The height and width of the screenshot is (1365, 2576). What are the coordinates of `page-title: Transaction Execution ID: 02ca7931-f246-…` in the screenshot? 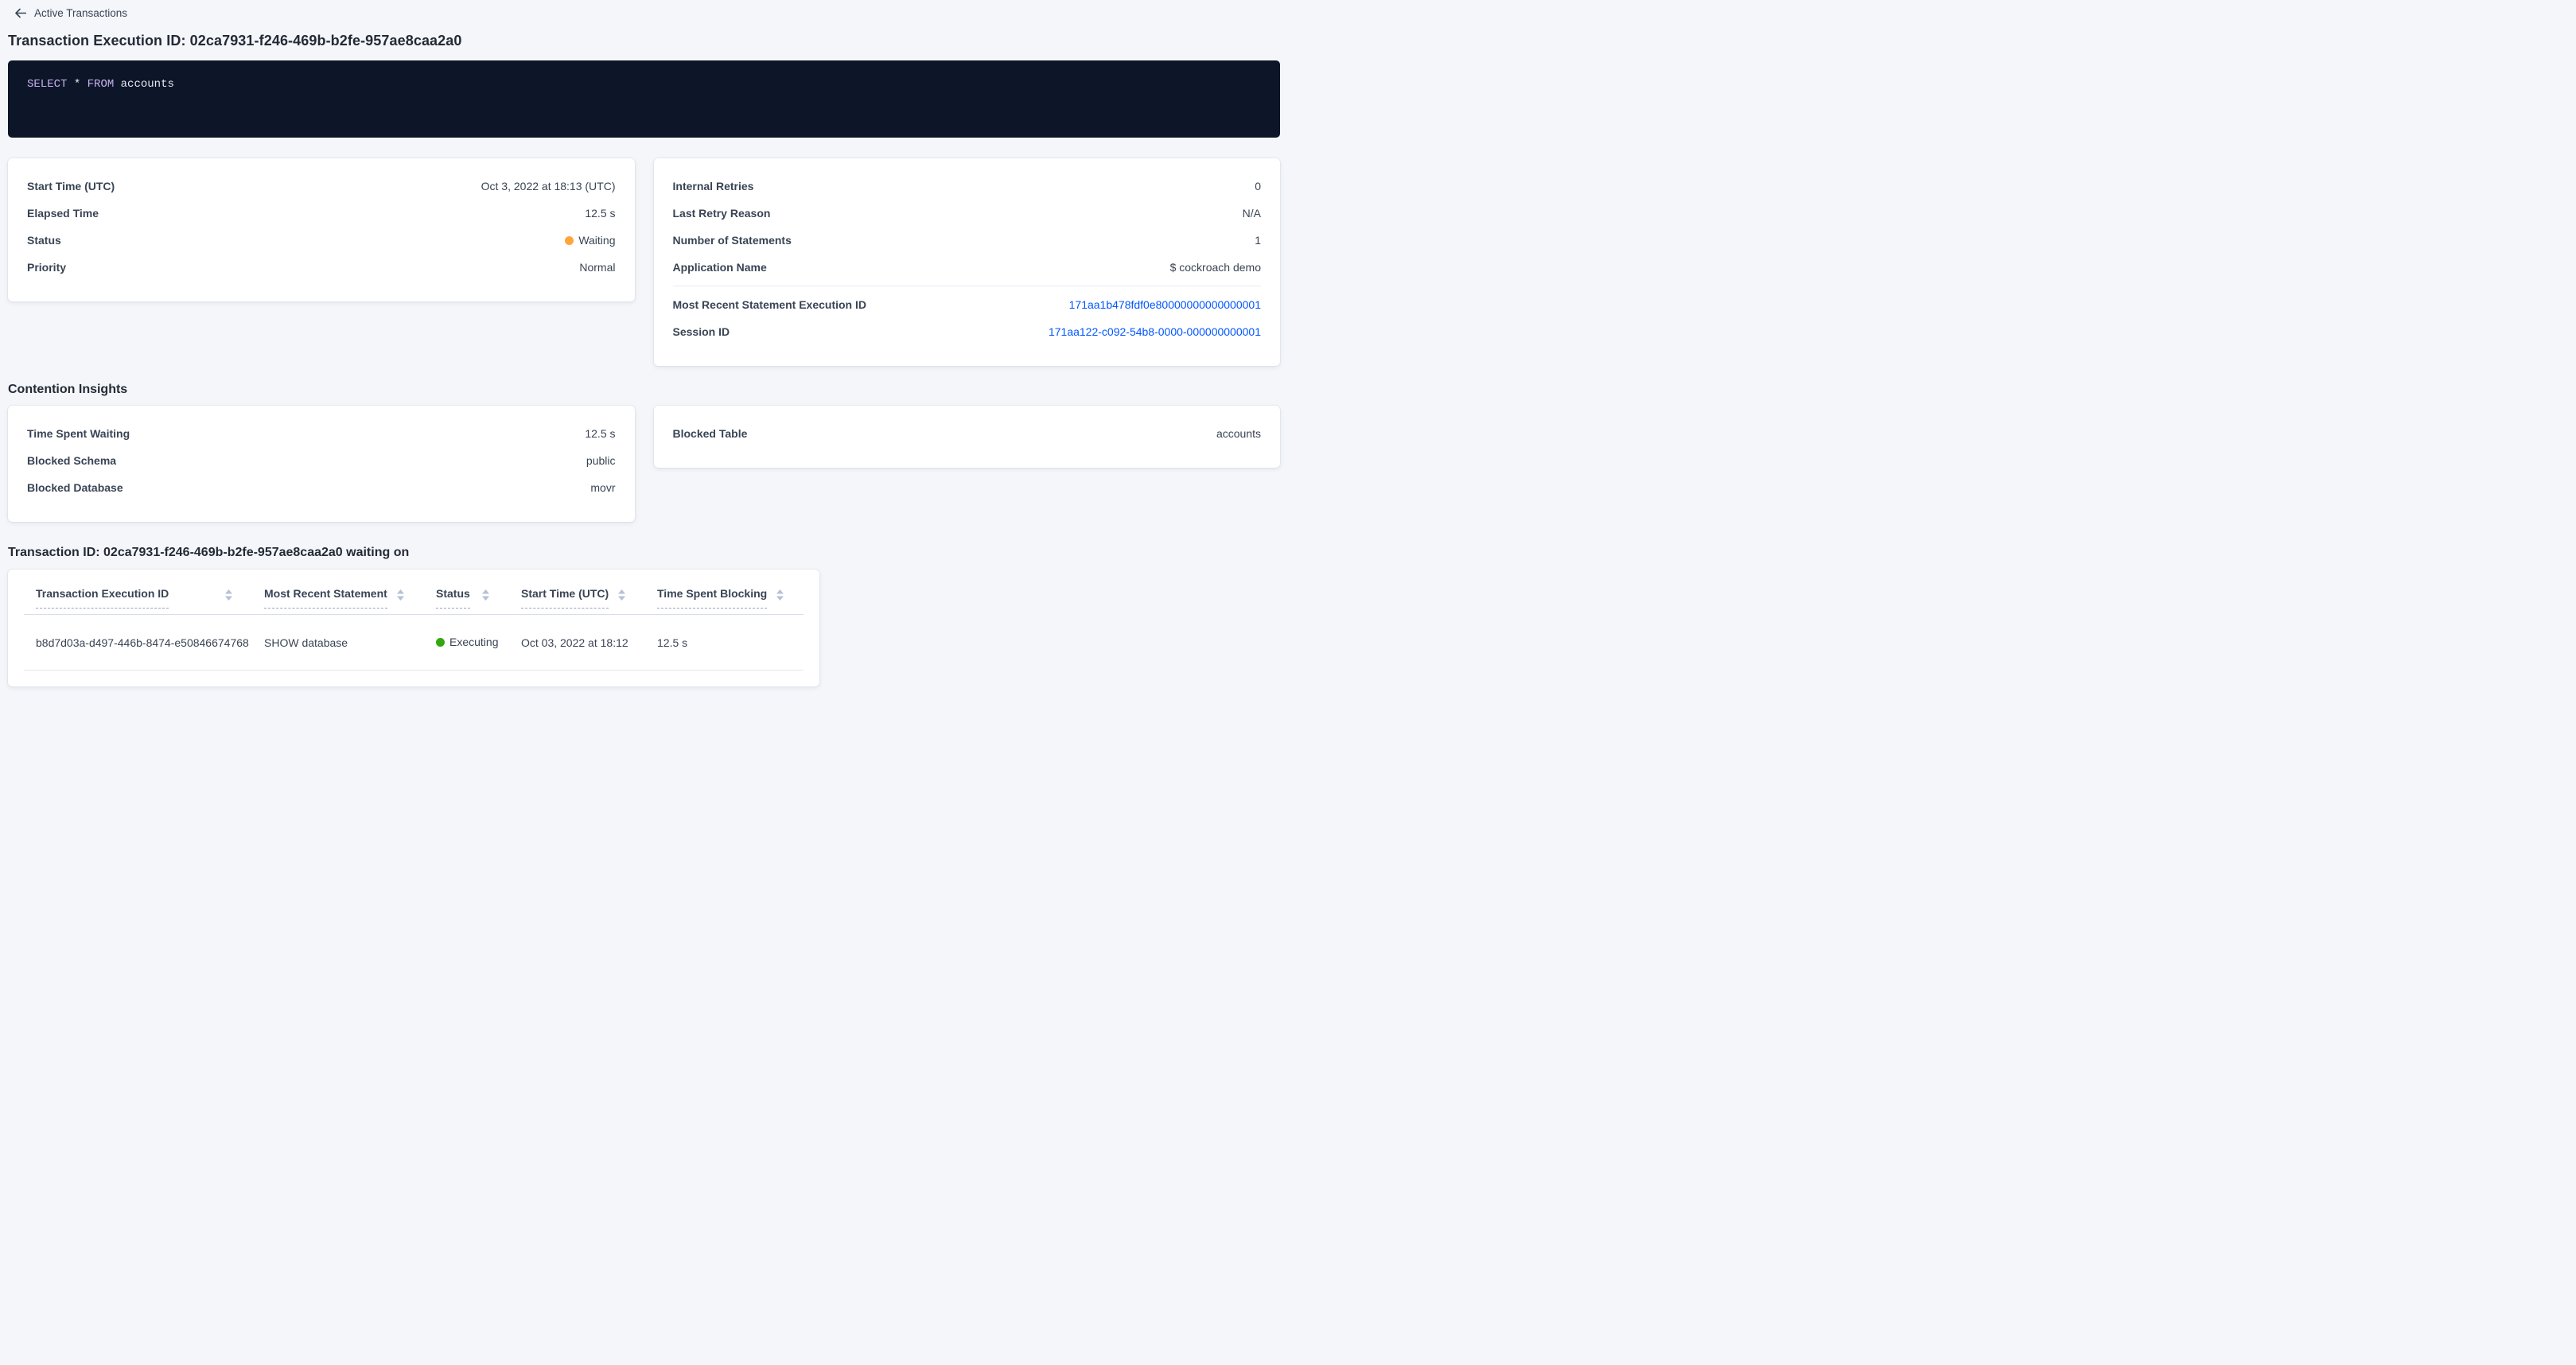 It's located at (235, 41).